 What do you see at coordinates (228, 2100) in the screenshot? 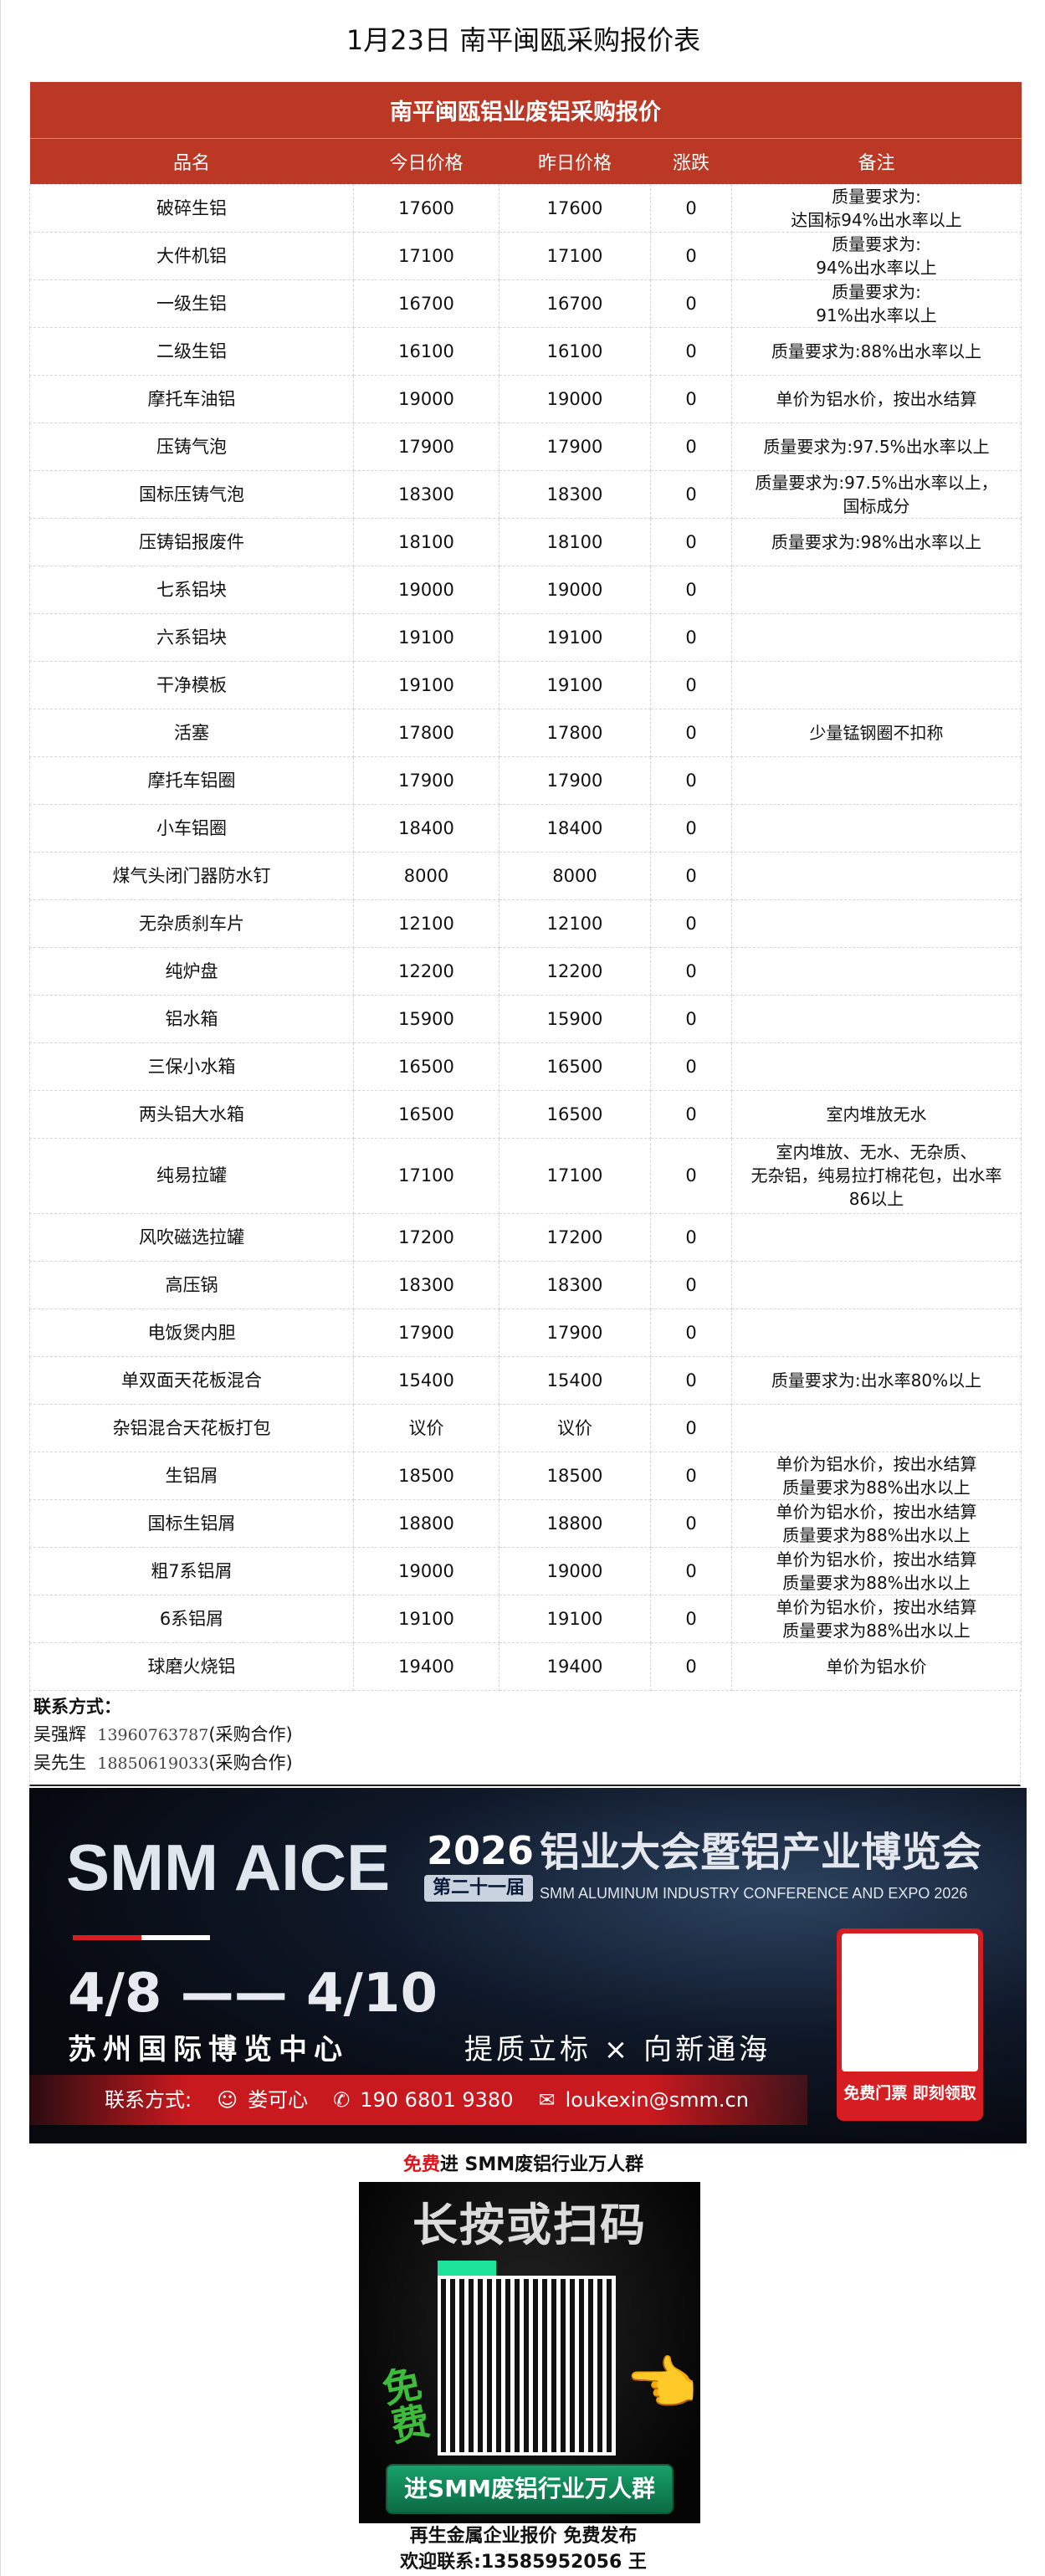
I see `user-icon: ☺` at bounding box center [228, 2100].